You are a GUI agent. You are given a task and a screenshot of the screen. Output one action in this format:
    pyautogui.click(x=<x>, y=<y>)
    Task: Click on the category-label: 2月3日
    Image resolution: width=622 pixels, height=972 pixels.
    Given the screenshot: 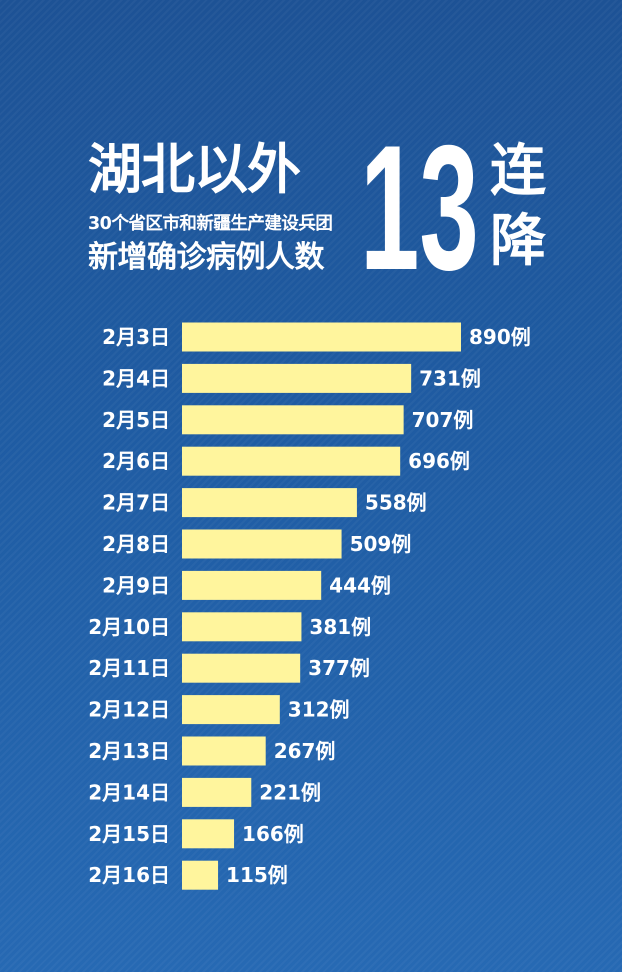 What is the action you would take?
    pyautogui.click(x=136, y=337)
    